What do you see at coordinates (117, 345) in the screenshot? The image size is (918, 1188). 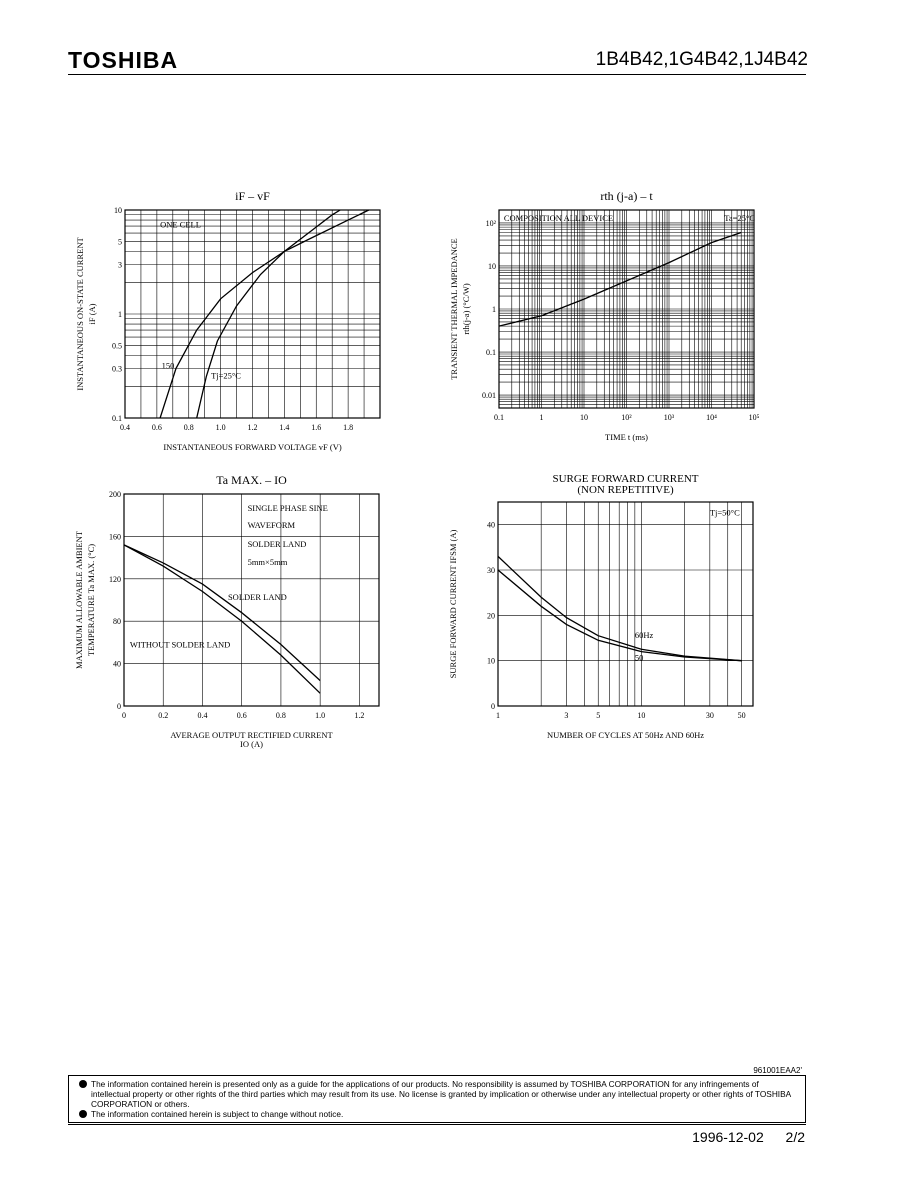 I see `y-tick-label: 0.5` at bounding box center [117, 345].